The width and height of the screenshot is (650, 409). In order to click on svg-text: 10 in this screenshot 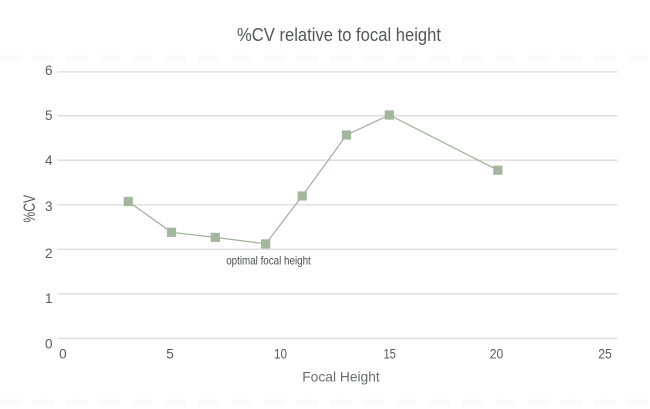, I will do `click(280, 354)`.